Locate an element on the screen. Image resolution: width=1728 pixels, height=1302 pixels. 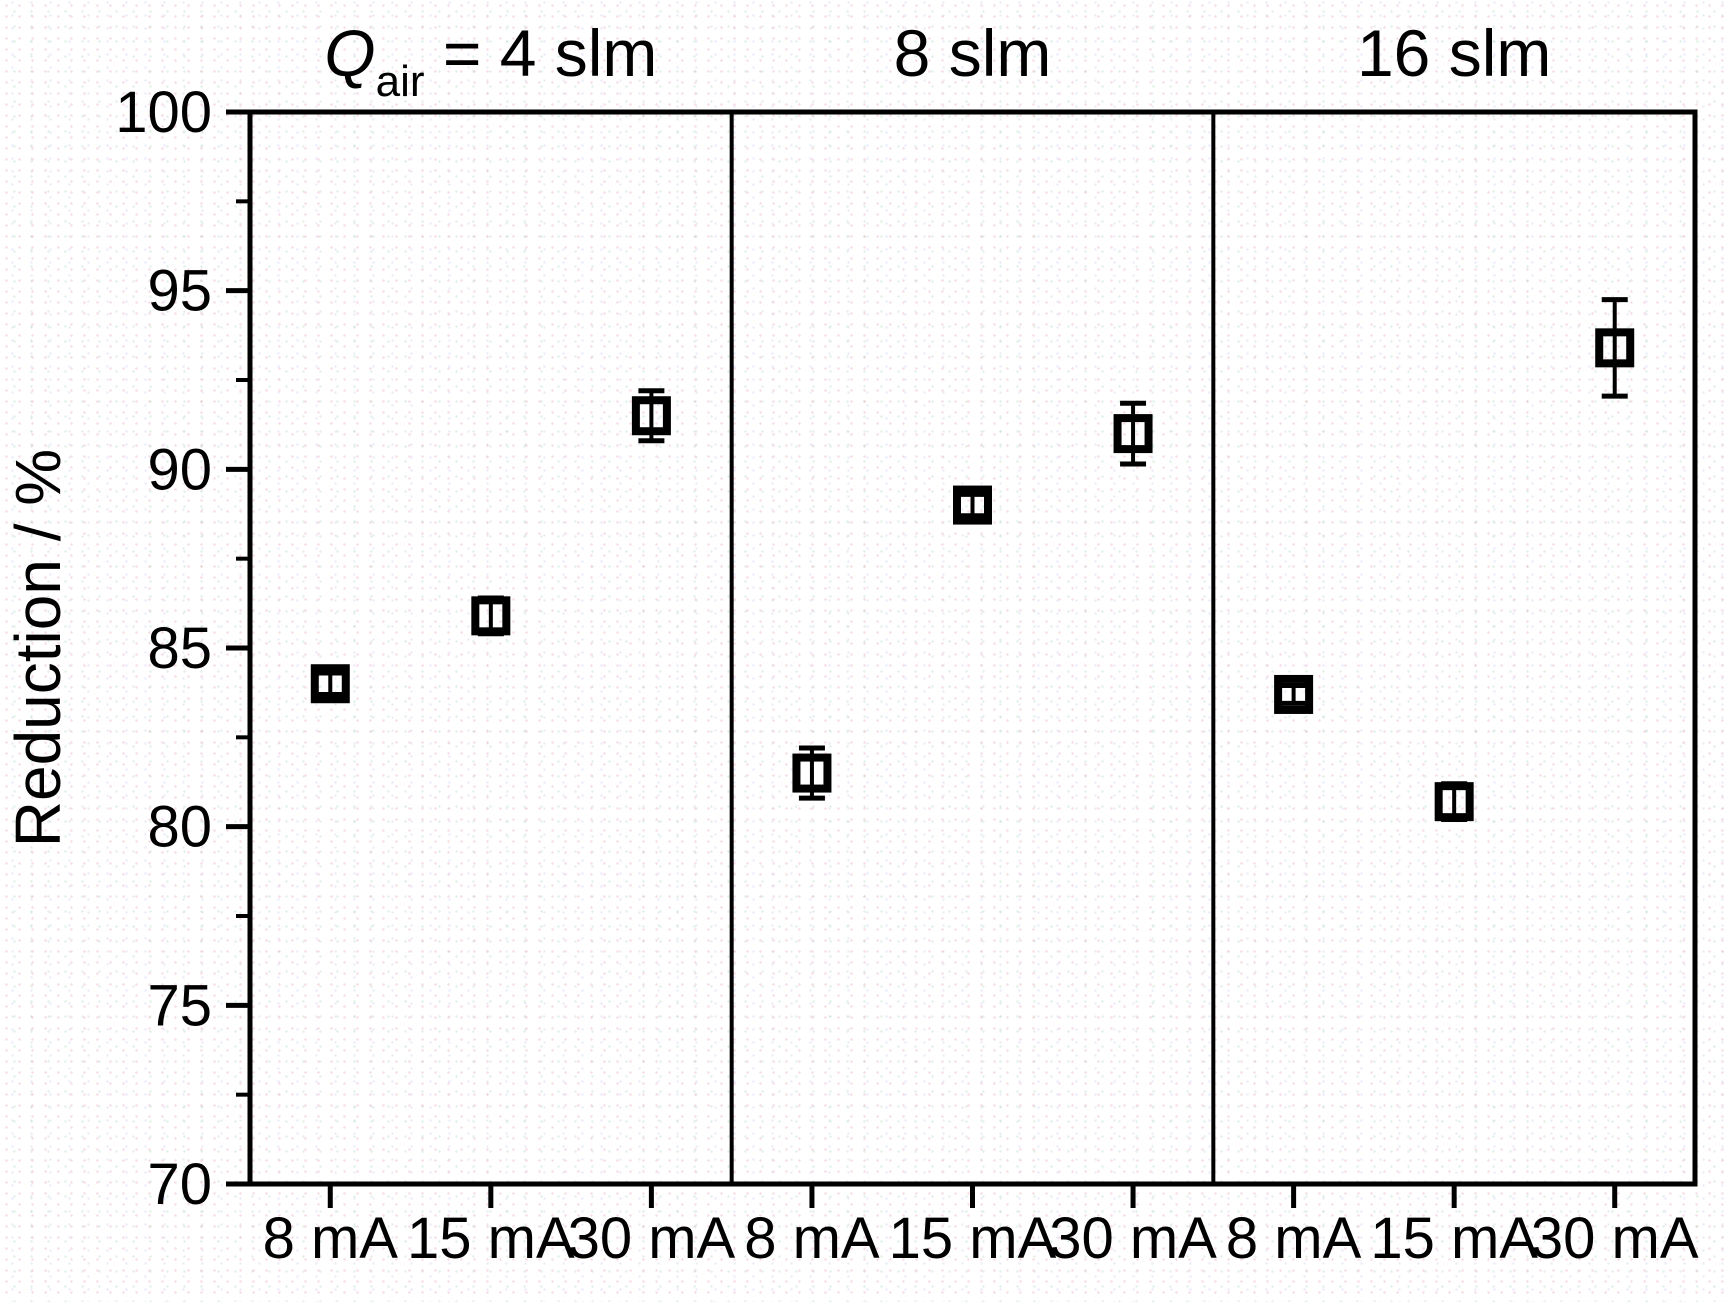
panel-title-part: = 4 slm is located at coordinates (541, 53).